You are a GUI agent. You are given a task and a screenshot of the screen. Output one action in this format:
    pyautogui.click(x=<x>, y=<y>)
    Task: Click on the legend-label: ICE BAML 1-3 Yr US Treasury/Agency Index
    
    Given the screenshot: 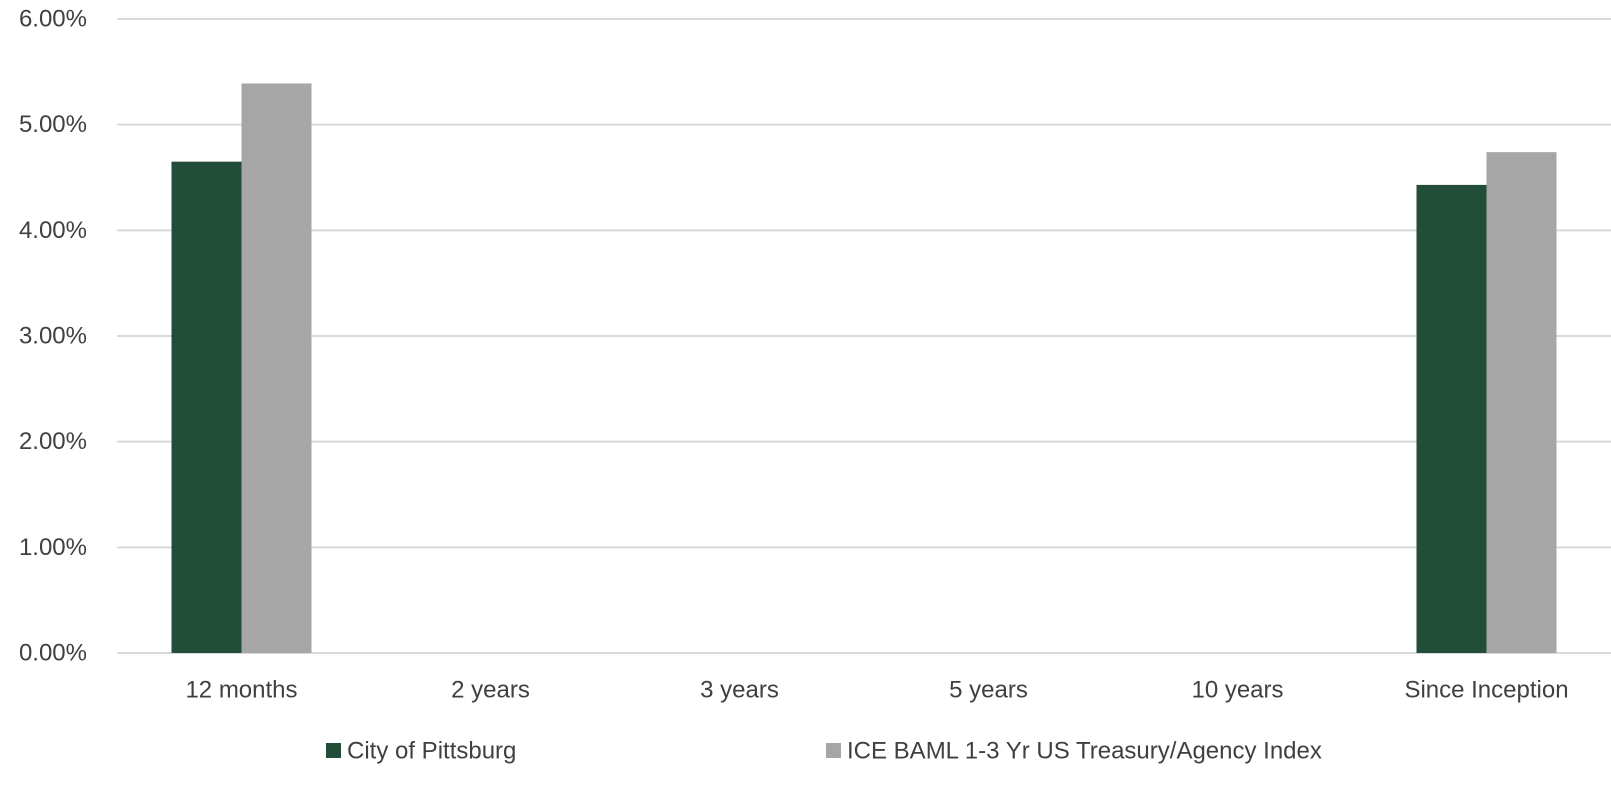 What is the action you would take?
    pyautogui.click(x=1084, y=751)
    